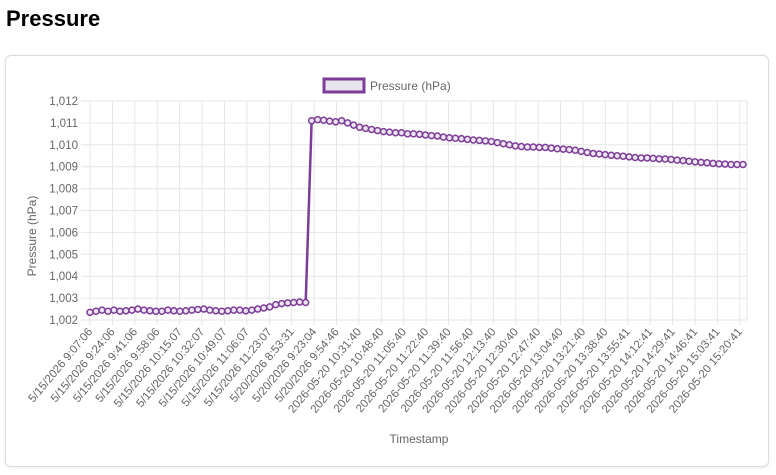 The image size is (776, 475). I want to click on legend: Pressure (hPa), so click(386, 85).